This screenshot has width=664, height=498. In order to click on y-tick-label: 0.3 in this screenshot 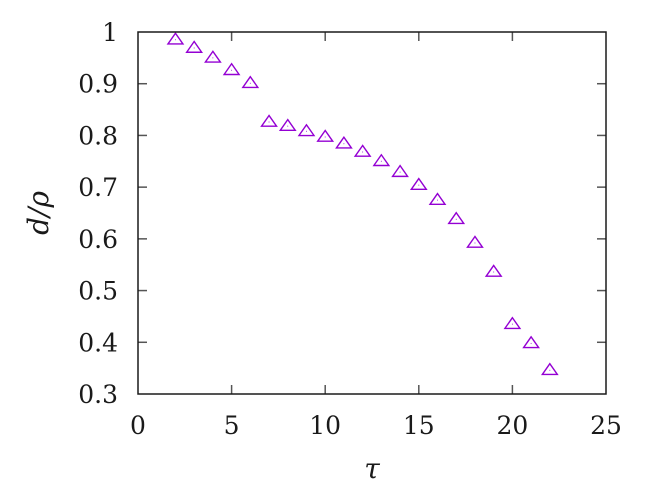, I will do `click(98, 394)`.